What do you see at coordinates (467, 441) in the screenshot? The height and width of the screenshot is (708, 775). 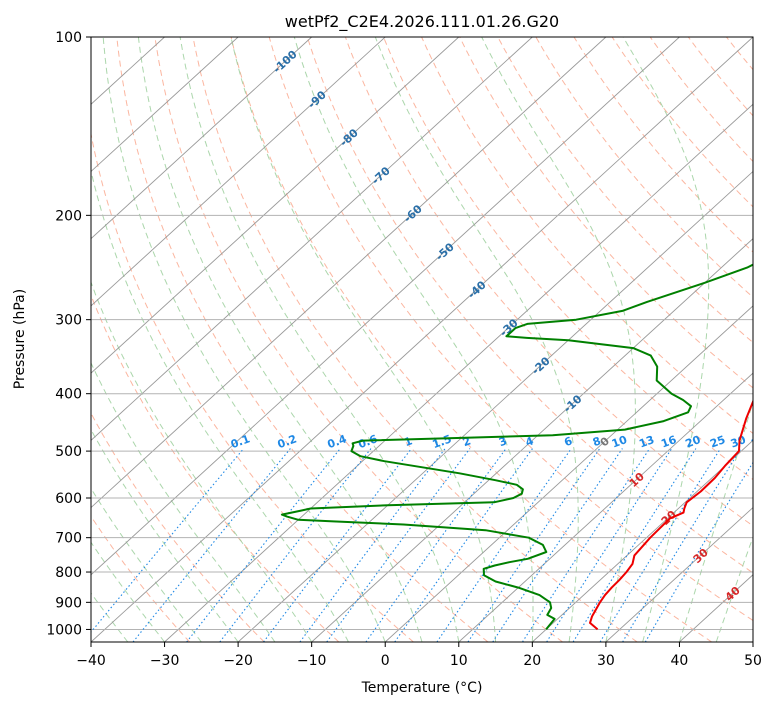 I see `mixing-ratio-label: 2` at bounding box center [467, 441].